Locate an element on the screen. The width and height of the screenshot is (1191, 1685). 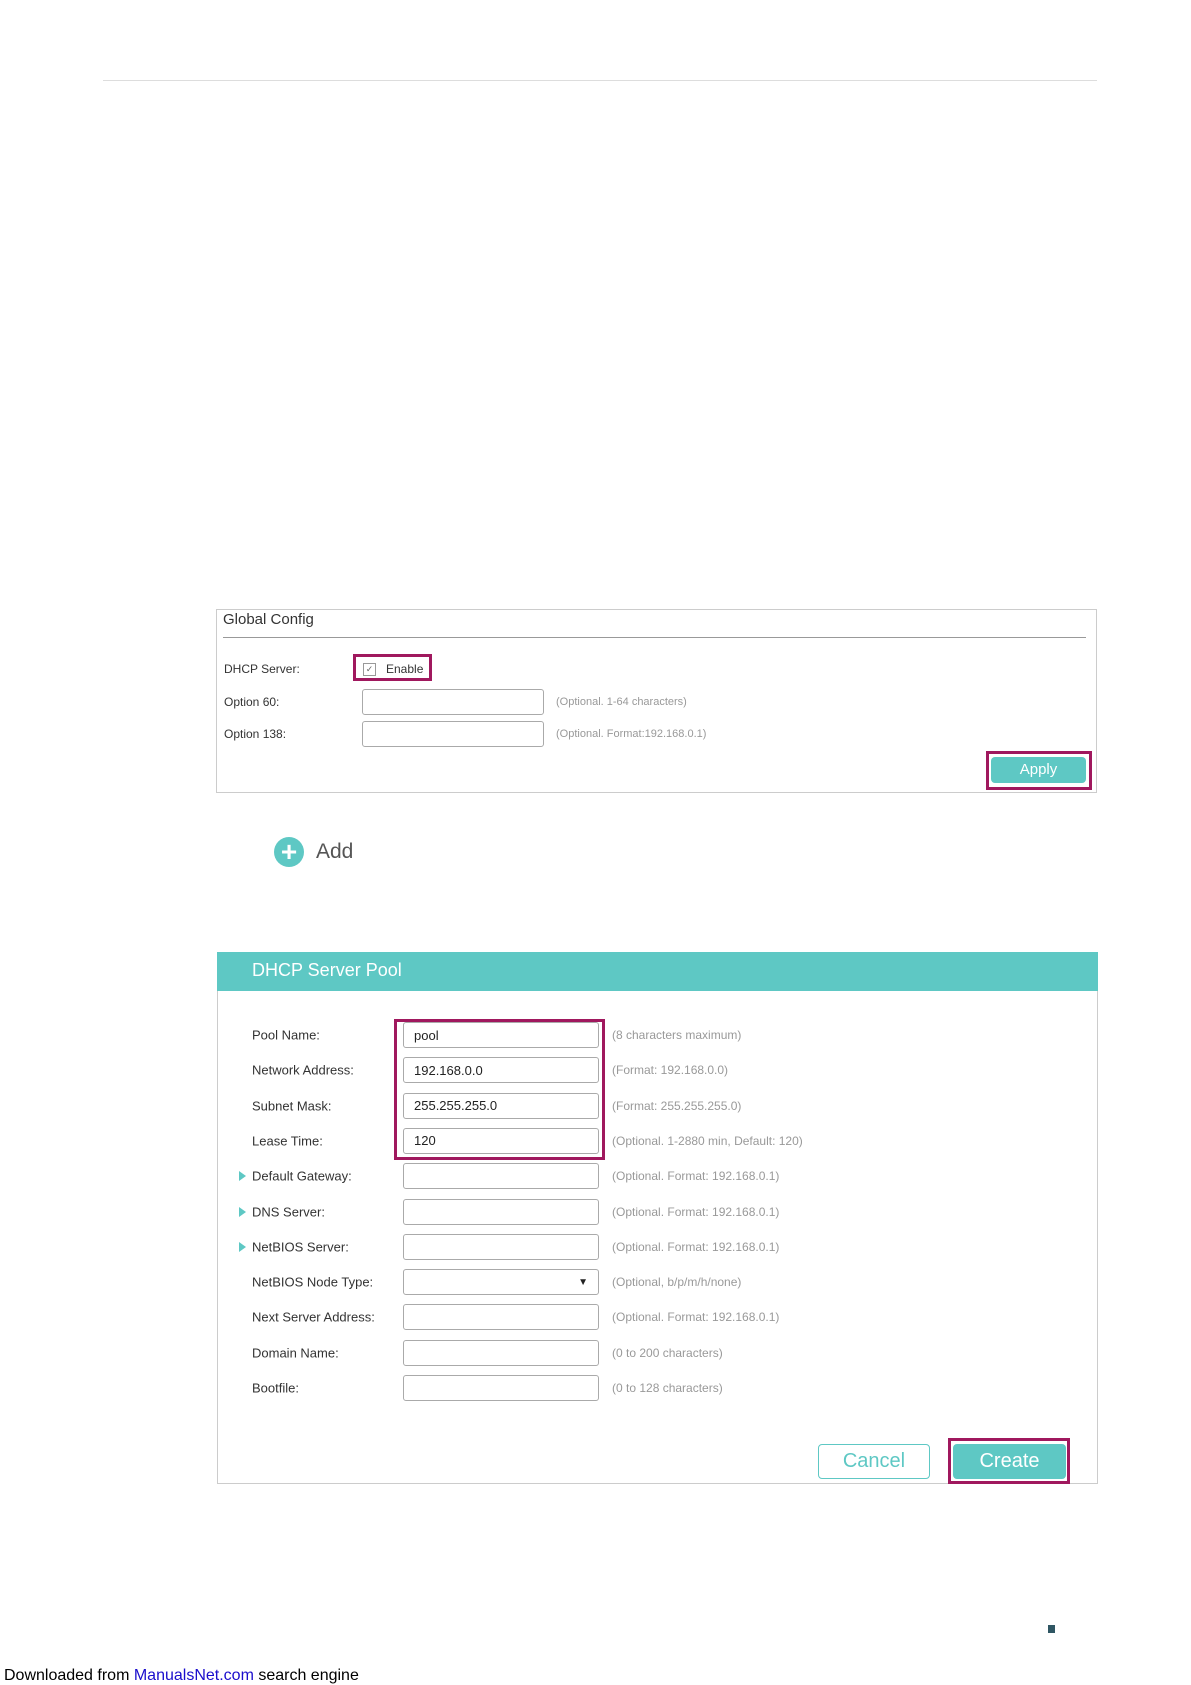
option138-hint: (Optional. Format:192.168.0.1) is located at coordinates (631, 734).